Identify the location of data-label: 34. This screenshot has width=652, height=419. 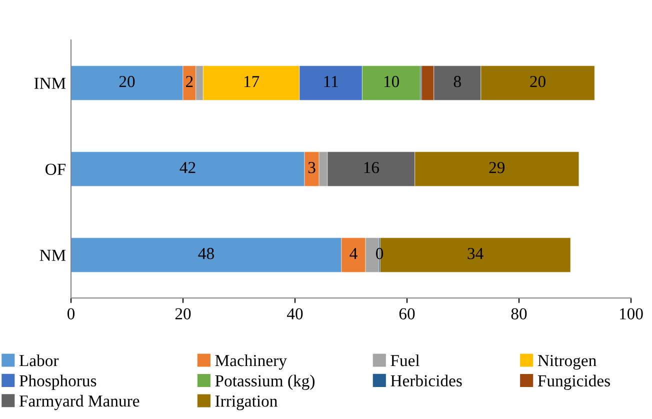
(476, 254).